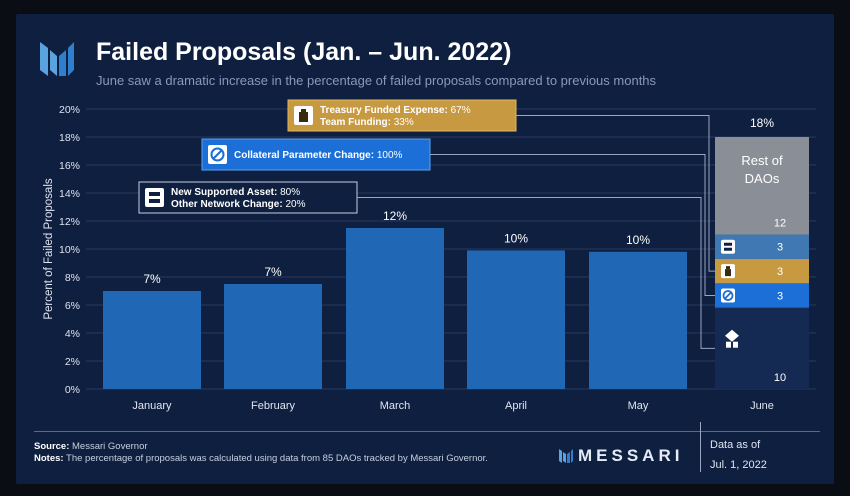 The height and width of the screenshot is (496, 850). What do you see at coordinates (49, 249) in the screenshot?
I see `y-axis-label: Percent of Failed Proposals` at bounding box center [49, 249].